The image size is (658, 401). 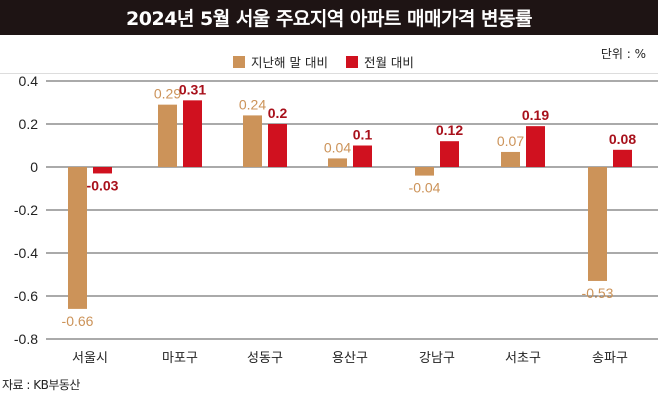 What do you see at coordinates (510, 141) in the screenshot?
I see `data-label: 0.07` at bounding box center [510, 141].